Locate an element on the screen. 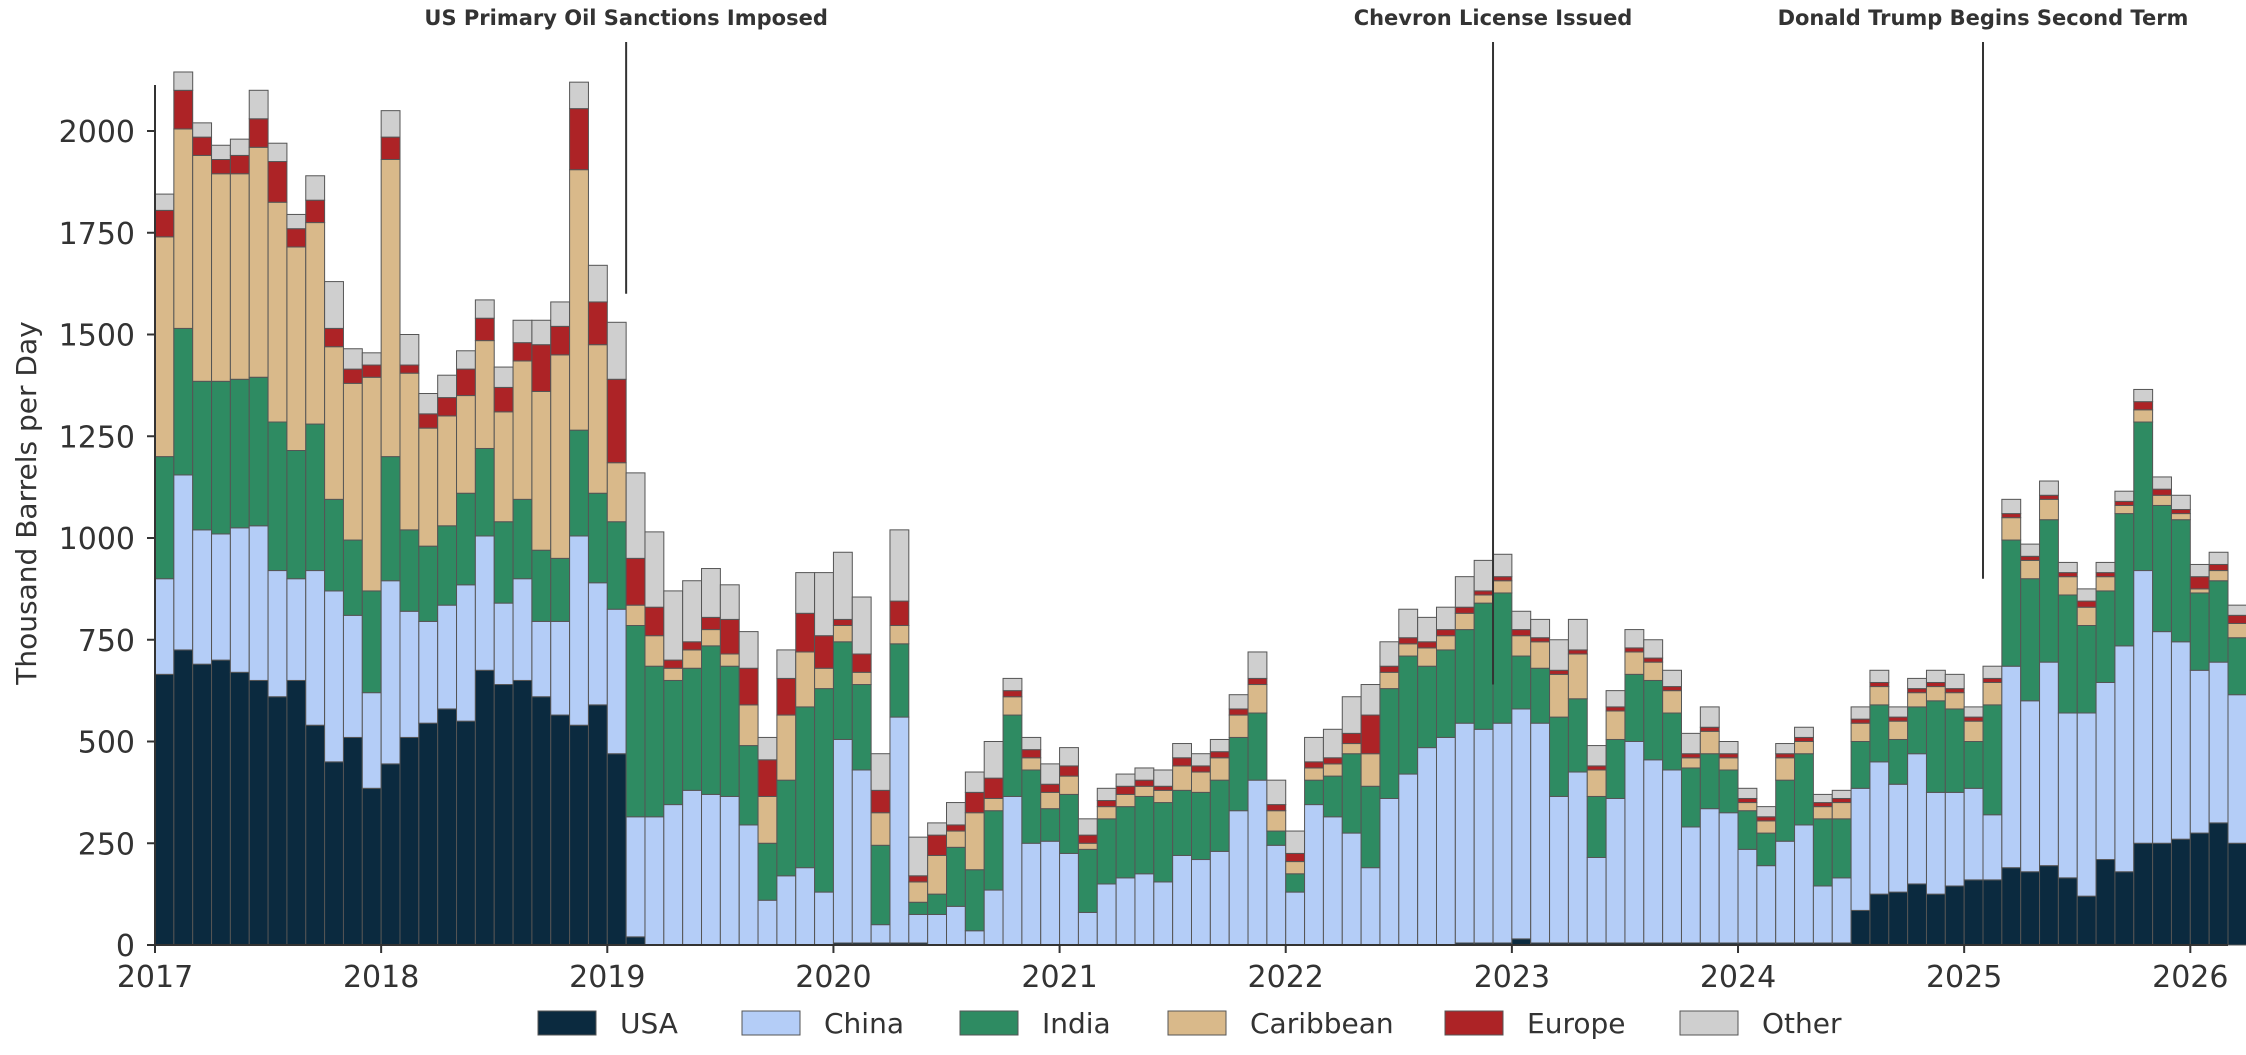 This screenshot has height=1055, width=2246. x-tick-label: 2023 is located at coordinates (1512, 977).